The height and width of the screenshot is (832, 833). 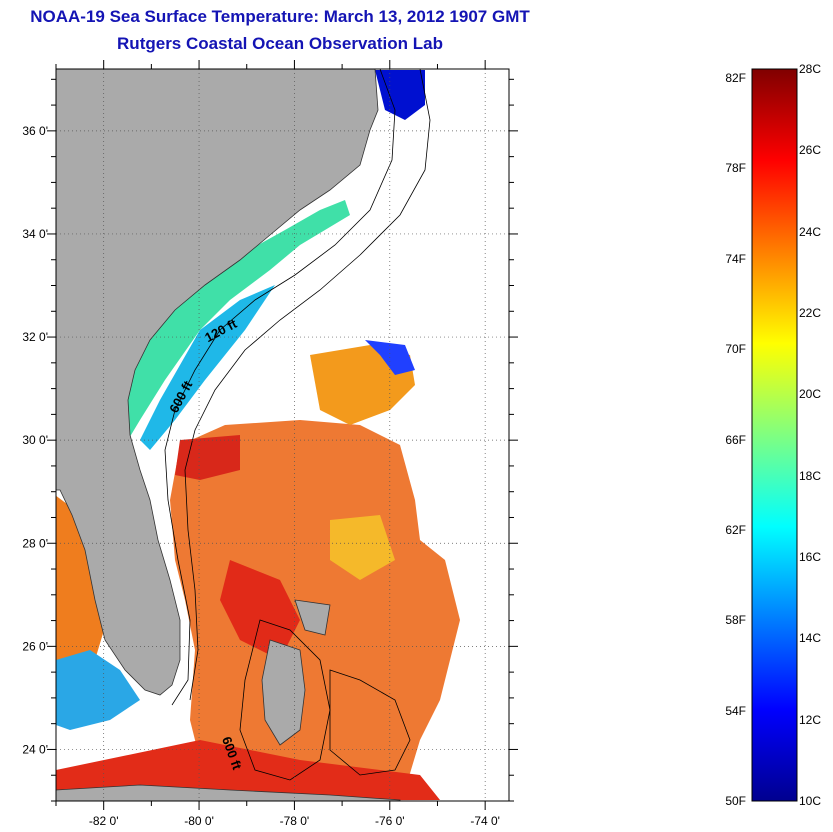 What do you see at coordinates (280, 43) in the screenshot?
I see `map-subtitle: Rutgers Coastal Ocean Observation Lab` at bounding box center [280, 43].